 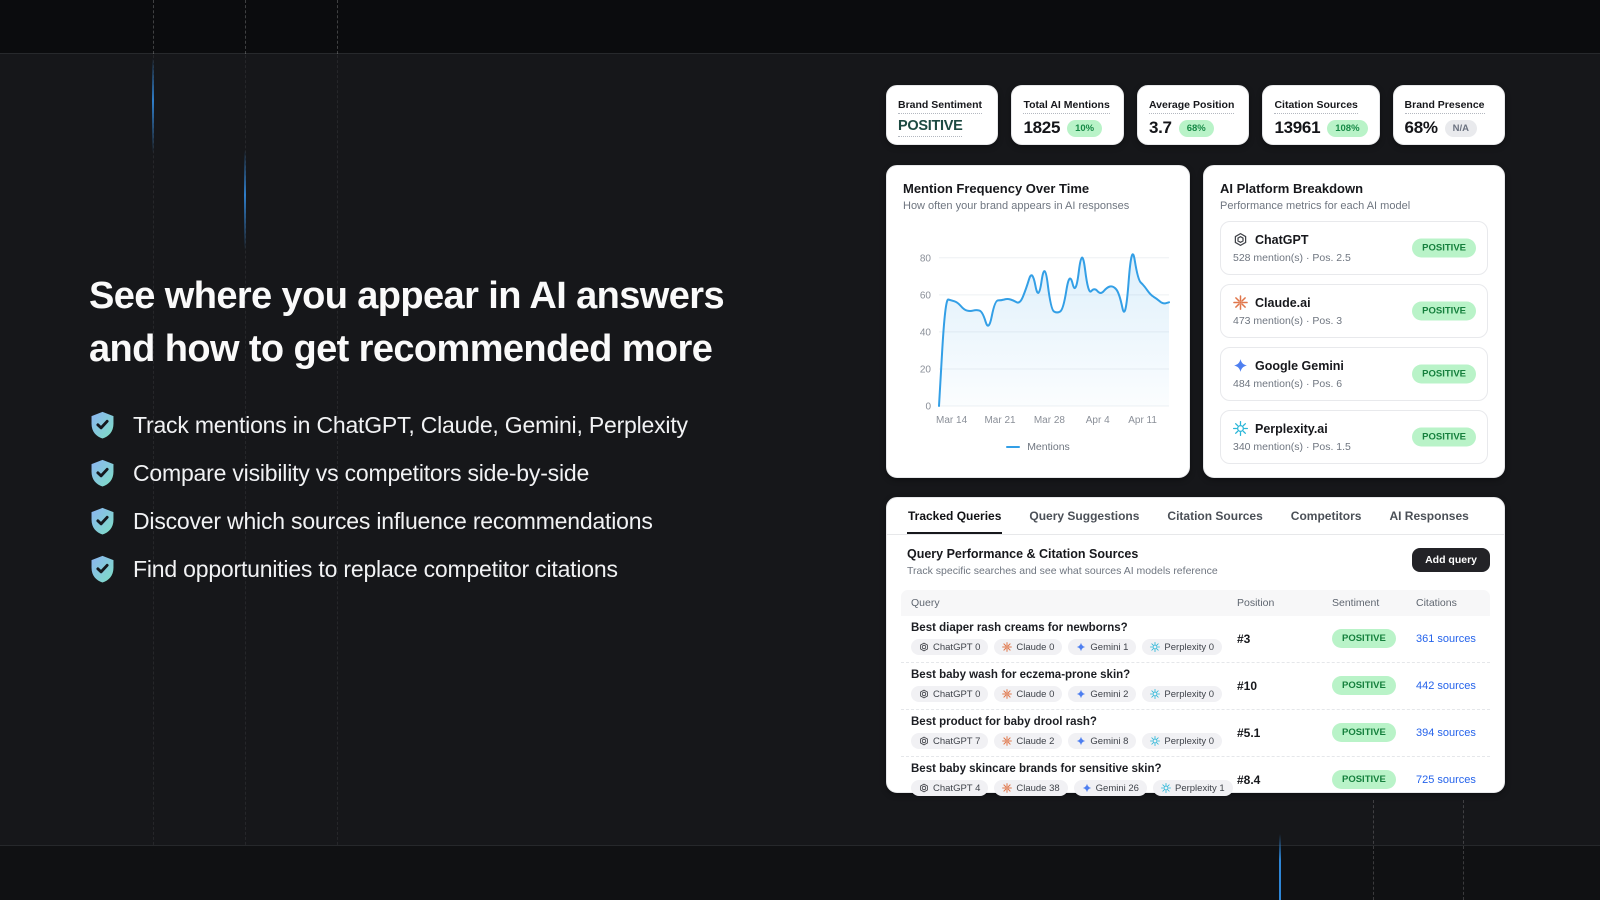 I want to click on tab-competitors: Competitors, so click(x=1326, y=516).